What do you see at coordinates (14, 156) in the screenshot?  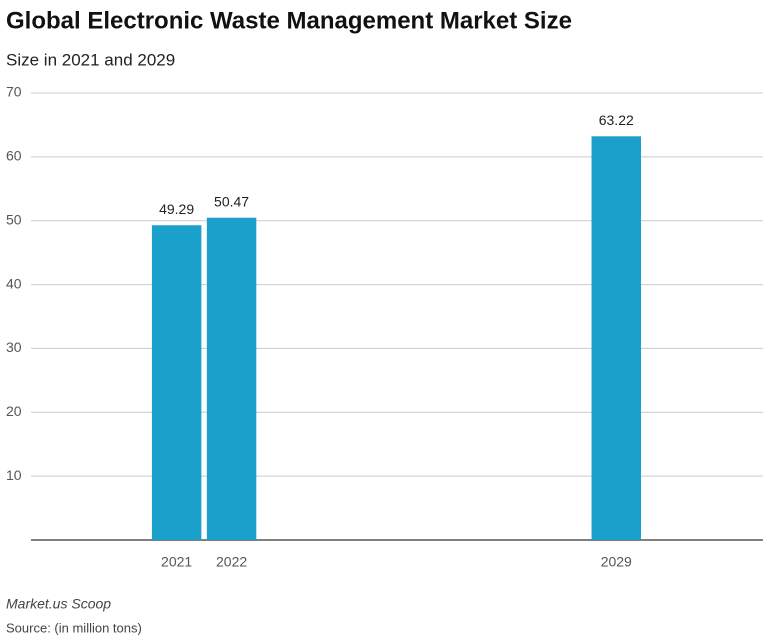 I see `y-tick-label: 60` at bounding box center [14, 156].